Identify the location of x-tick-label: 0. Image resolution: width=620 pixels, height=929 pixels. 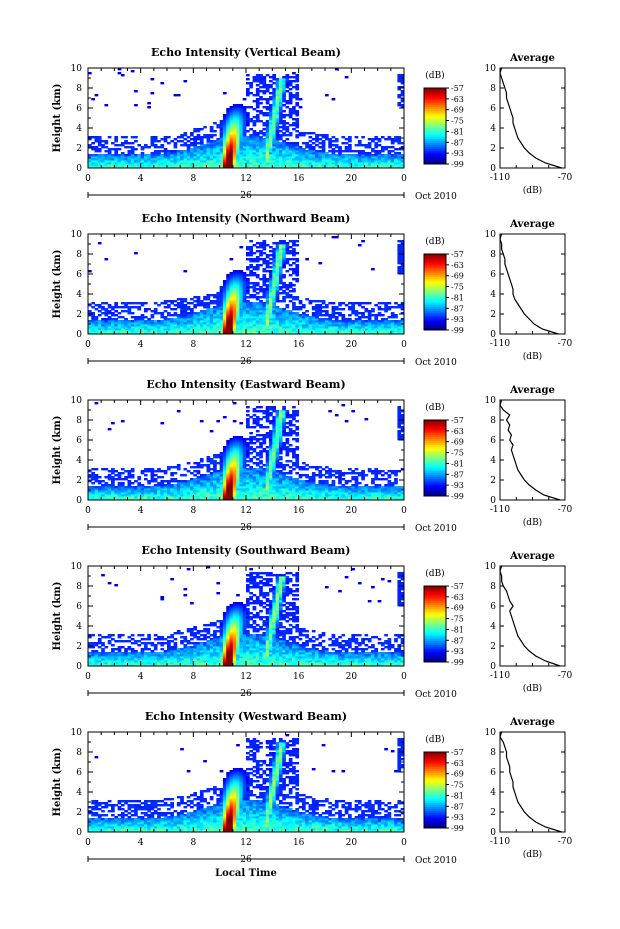
(88, 345).